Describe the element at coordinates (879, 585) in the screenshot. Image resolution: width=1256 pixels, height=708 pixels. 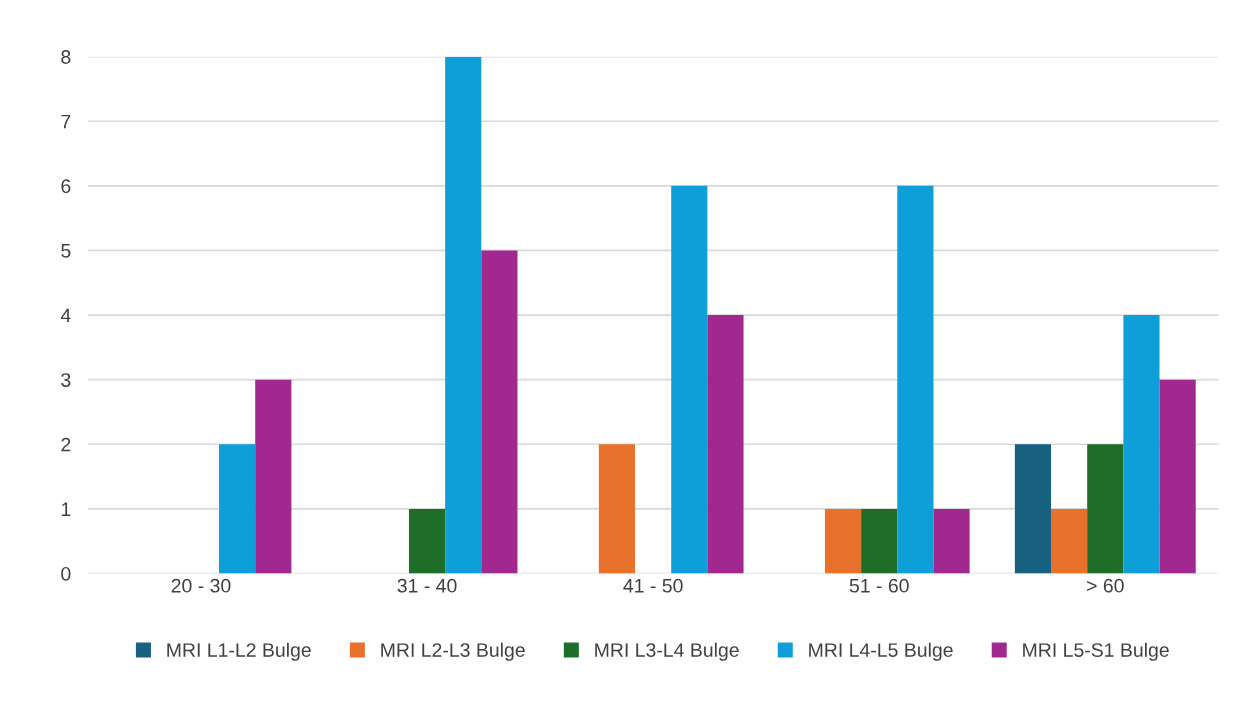
I see `x-tick-label: 51 - 60` at that location.